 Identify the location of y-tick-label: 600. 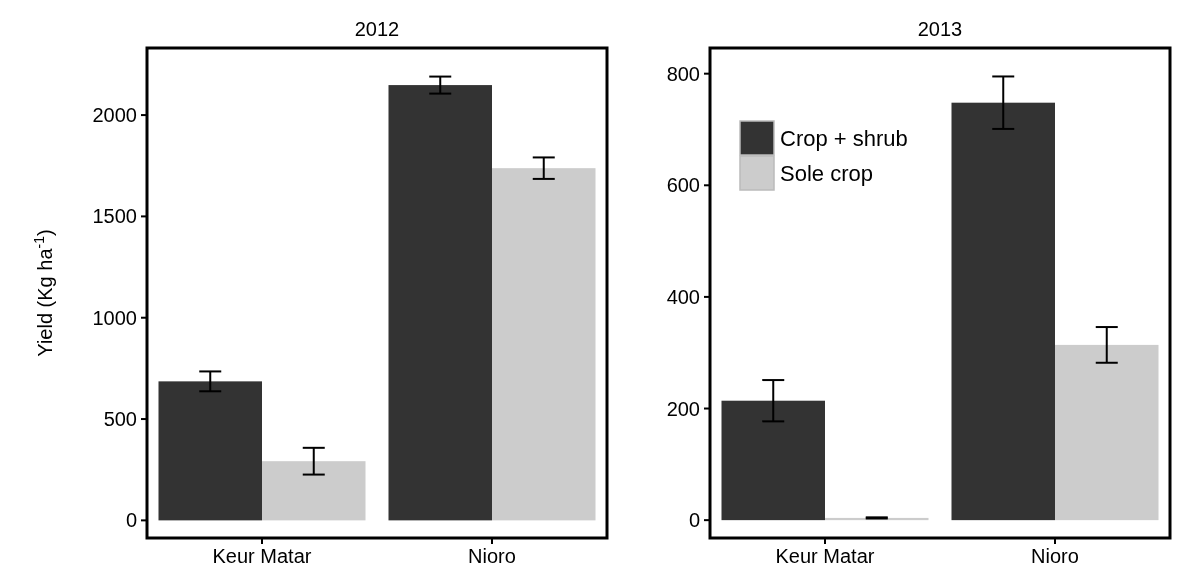
(683, 185).